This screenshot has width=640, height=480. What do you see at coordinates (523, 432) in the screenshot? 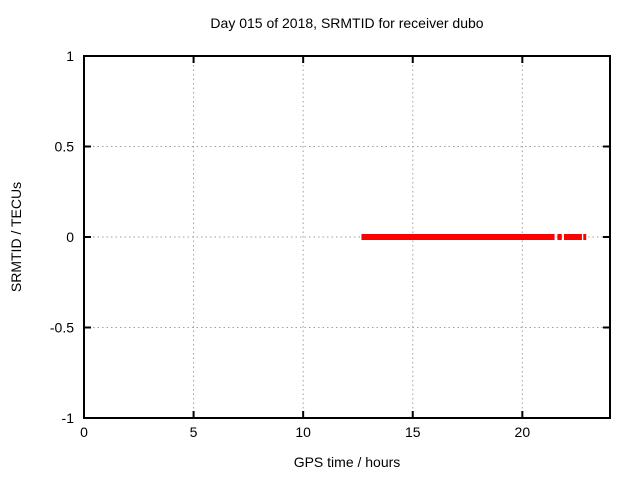
I see `x-tick-label: 20` at bounding box center [523, 432].